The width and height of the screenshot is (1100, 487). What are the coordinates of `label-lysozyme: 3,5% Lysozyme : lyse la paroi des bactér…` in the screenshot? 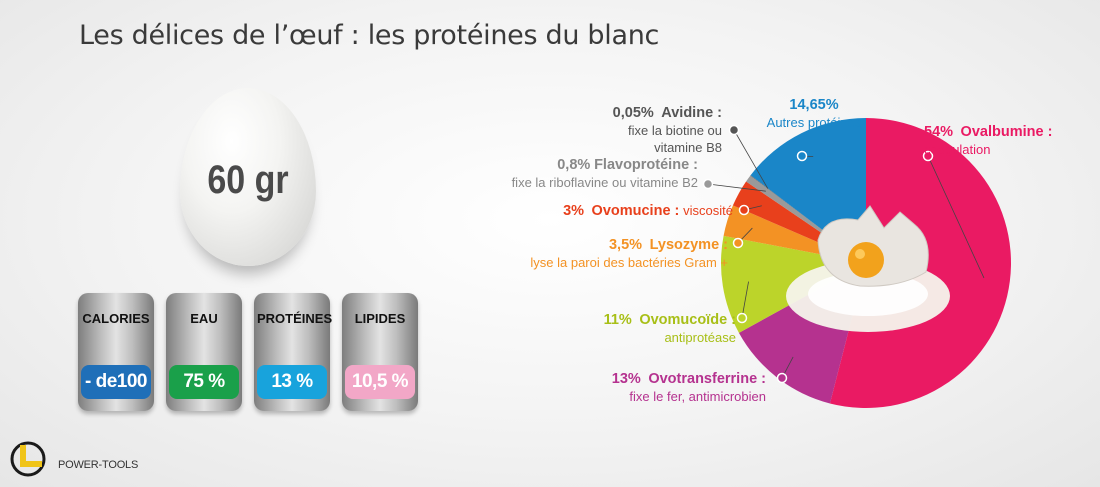 It's located at (625, 253).